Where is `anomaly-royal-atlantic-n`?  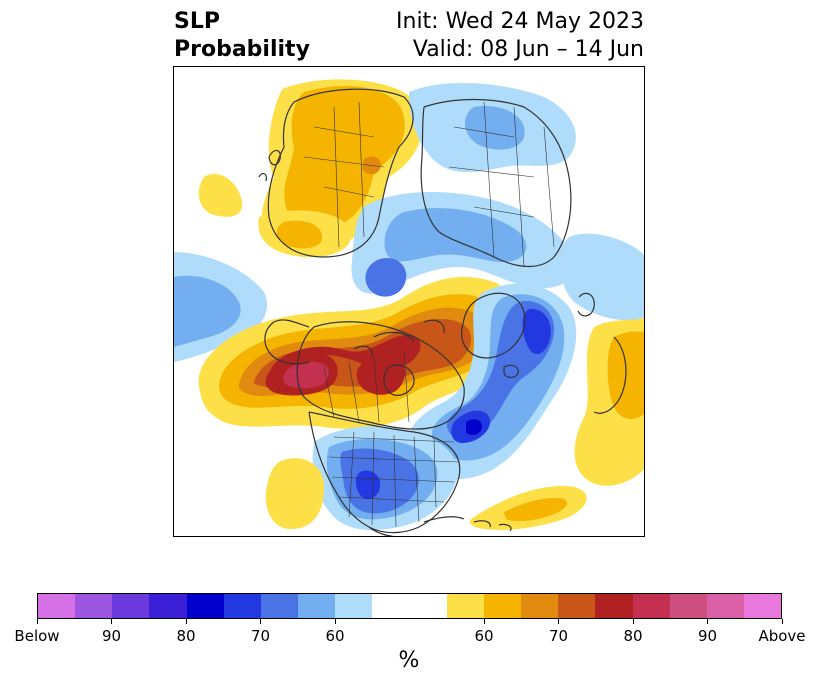 anomaly-royal-atlantic-n is located at coordinates (536, 331).